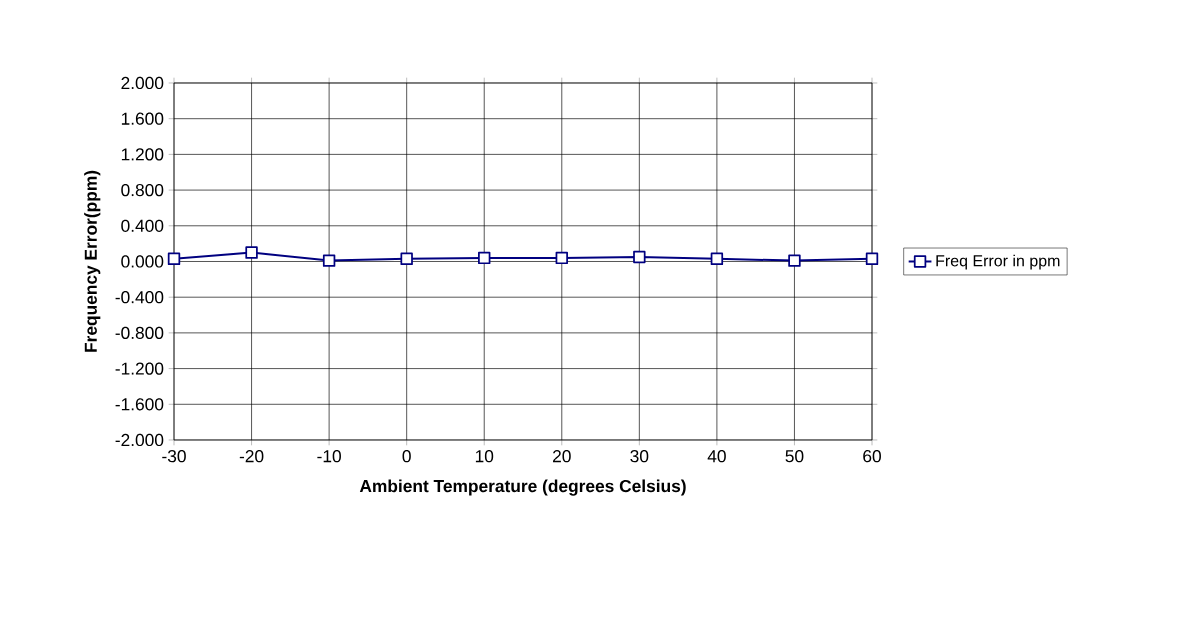 The width and height of the screenshot is (1185, 620). Describe the element at coordinates (639, 456) in the screenshot. I see `x-tick-label: 30` at that location.